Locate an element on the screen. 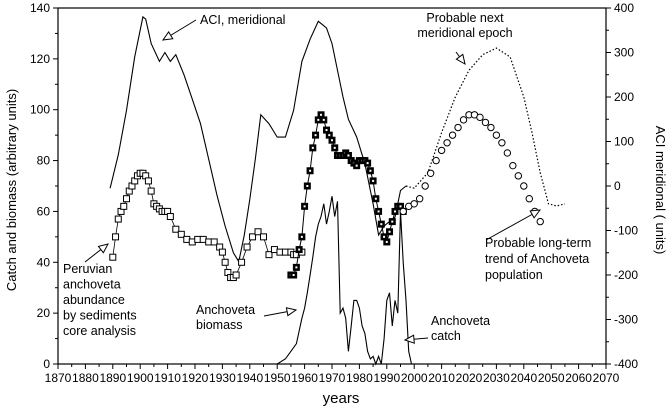 Image resolution: width=670 pixels, height=411 pixels. annotation-line: abundance is located at coordinates (94, 300).